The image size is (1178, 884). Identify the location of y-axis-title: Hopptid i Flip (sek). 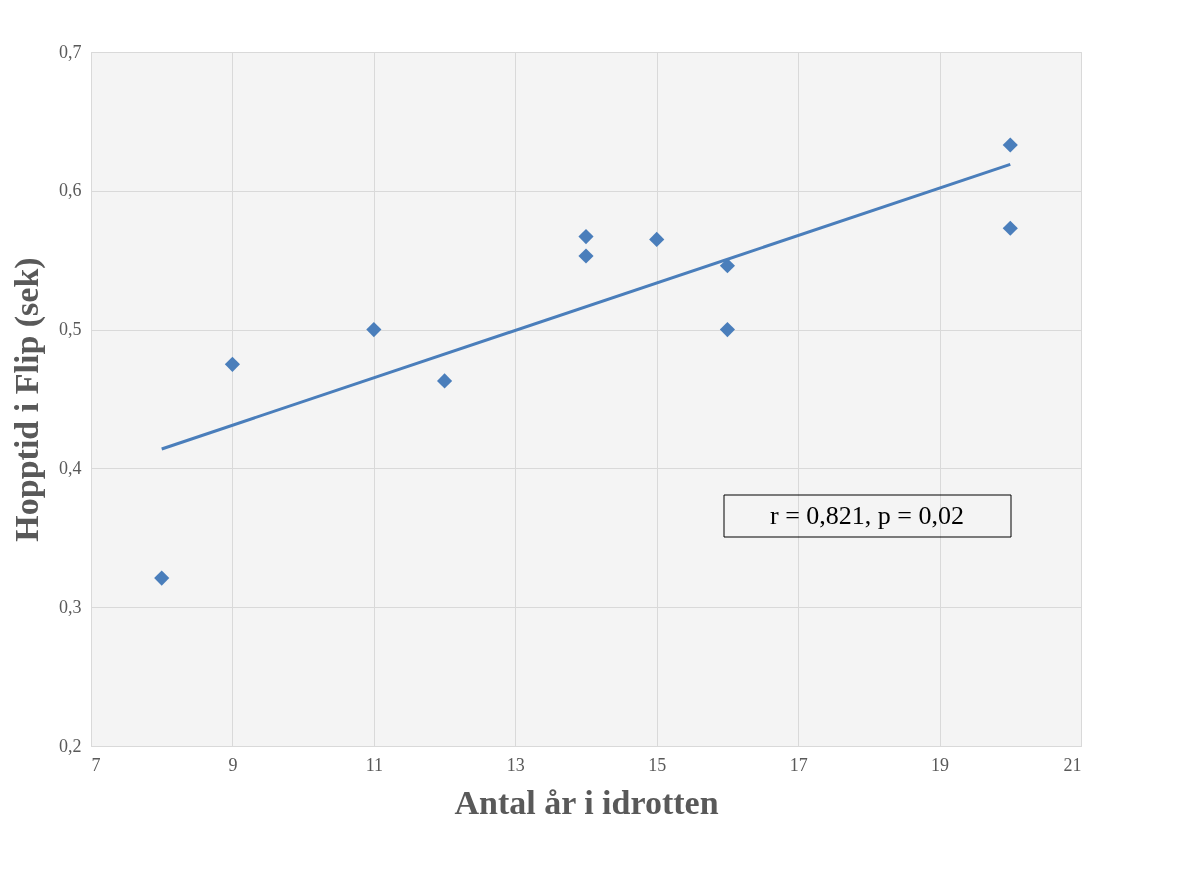
(27, 399).